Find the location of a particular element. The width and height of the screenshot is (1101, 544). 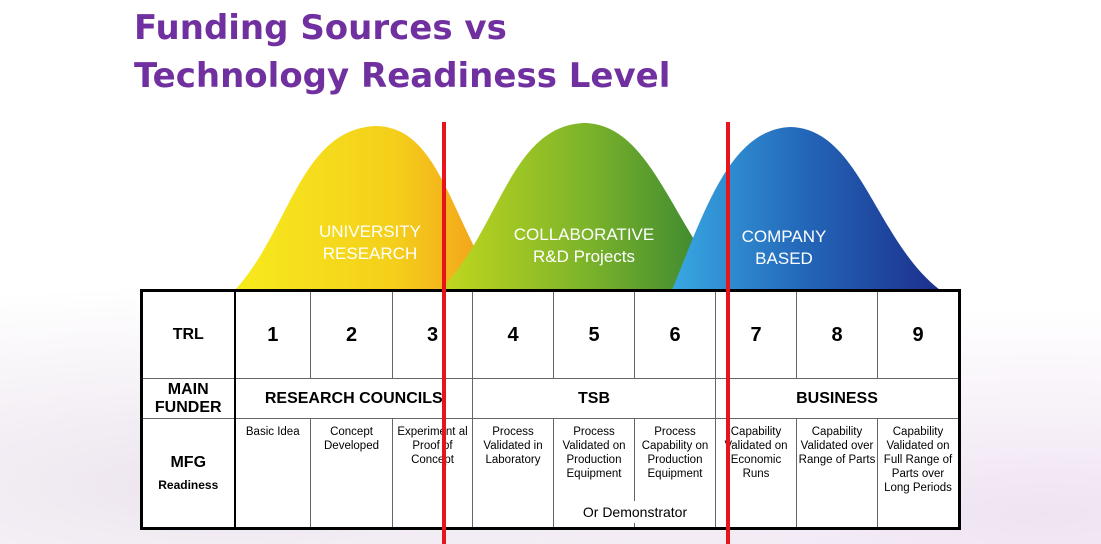

red-divider-right is located at coordinates (728, 333).